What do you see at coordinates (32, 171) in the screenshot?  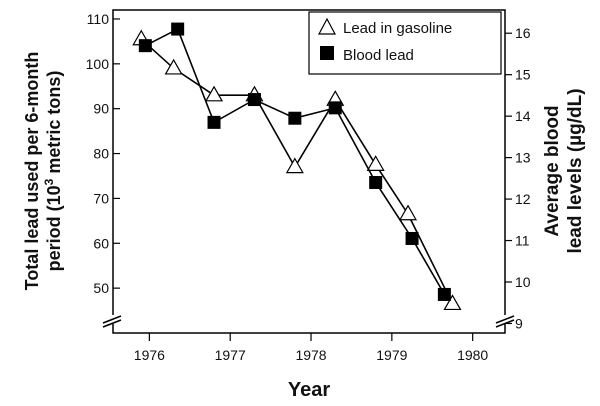 I see `y-left-axis-title-line1: Total lead used per 6-month` at bounding box center [32, 171].